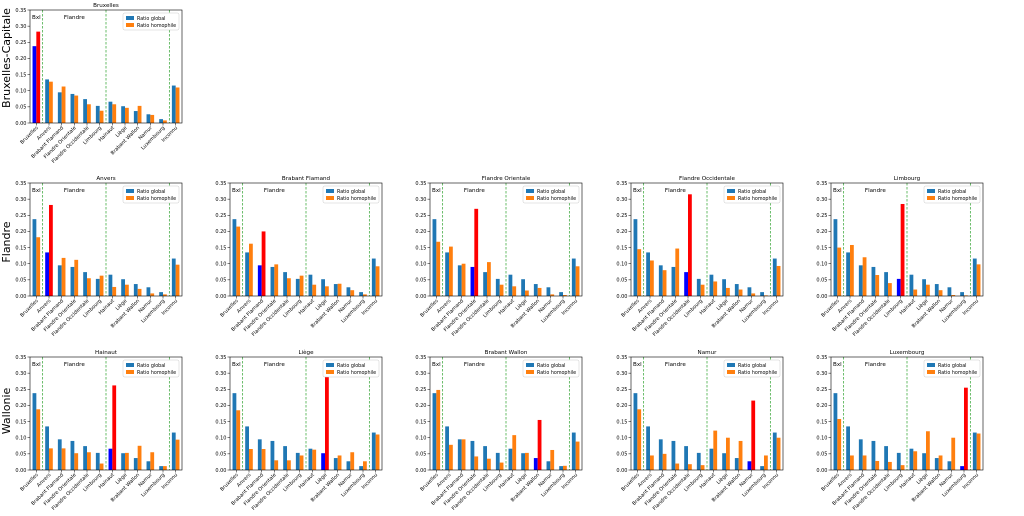 This screenshot has width=1024, height=516. I want to click on chart-title: Anvers, so click(105, 179).